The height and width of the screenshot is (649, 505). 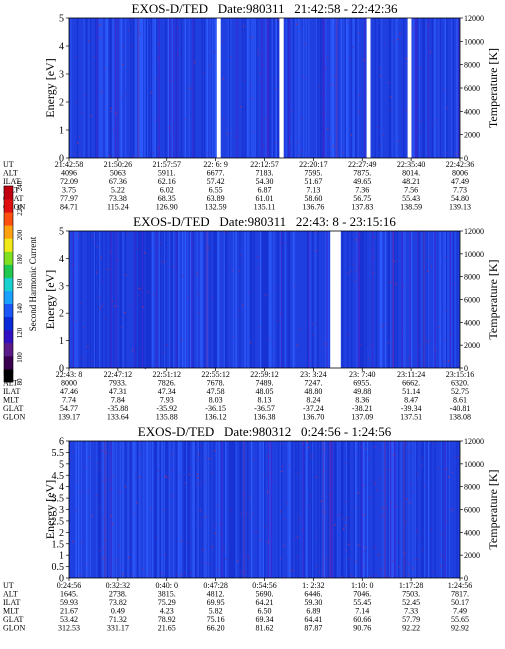 What do you see at coordinates (69, 408) in the screenshot?
I see `table-cell: 54.77` at bounding box center [69, 408].